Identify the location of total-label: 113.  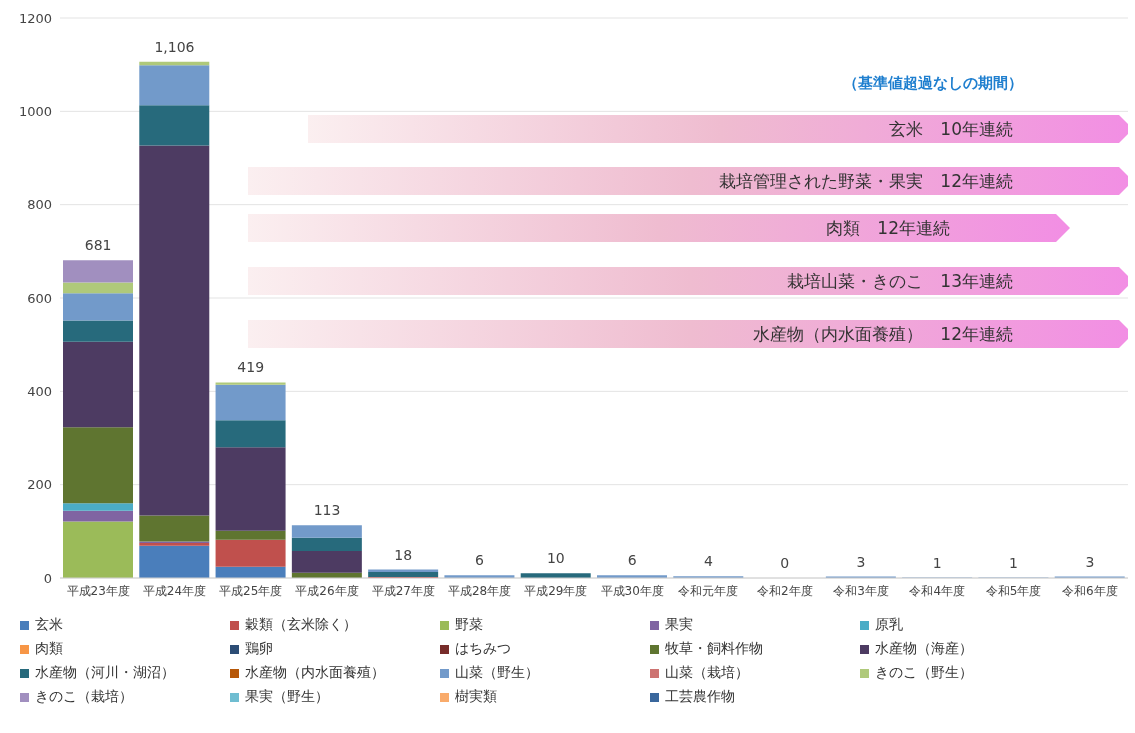
(327, 510).